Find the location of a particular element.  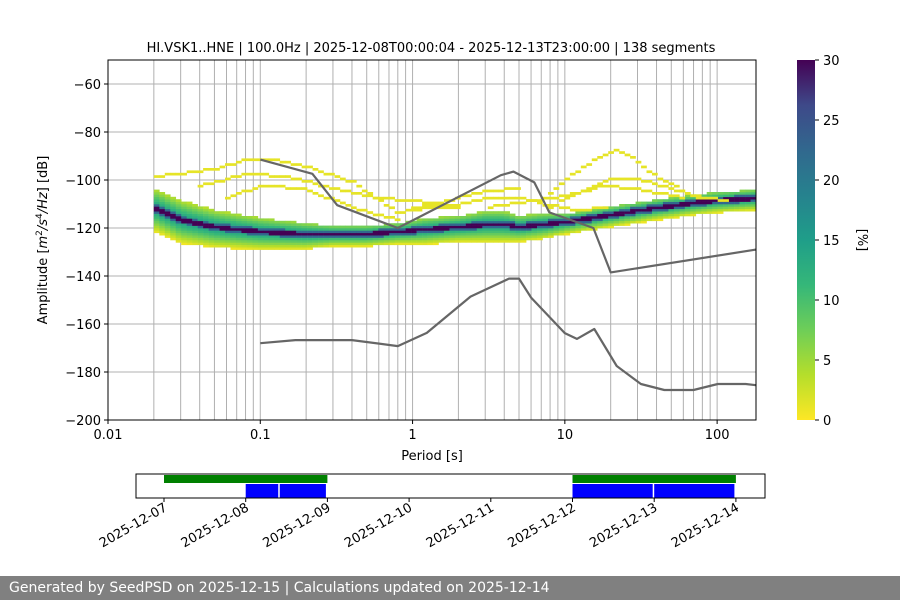

x-tick-label: 10 is located at coordinates (565, 435).